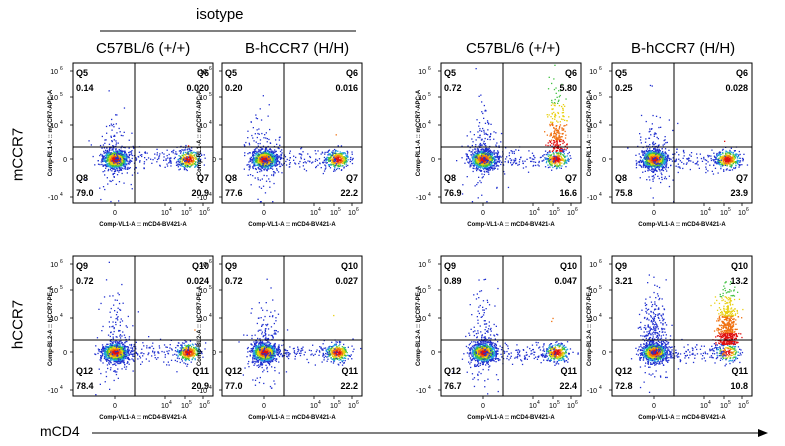 This screenshot has height=446, width=785. I want to click on x-tick-exponent: 5, so click(190, 210).